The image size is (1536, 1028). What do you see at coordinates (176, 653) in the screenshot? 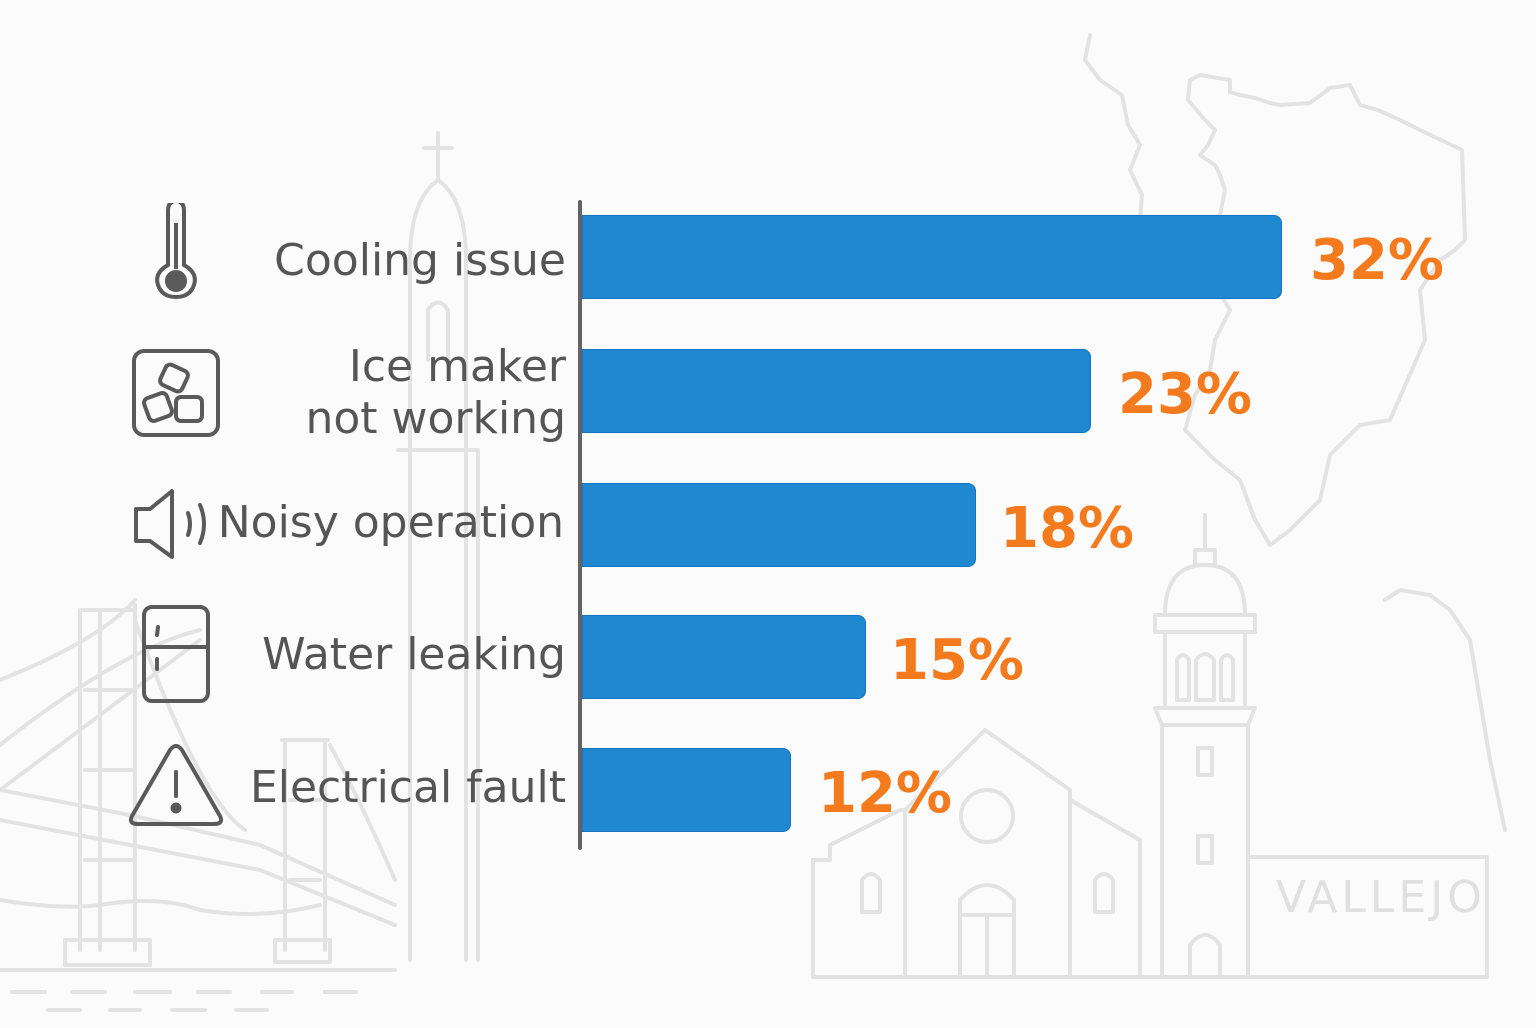
I see `refrigerator-icon` at bounding box center [176, 653].